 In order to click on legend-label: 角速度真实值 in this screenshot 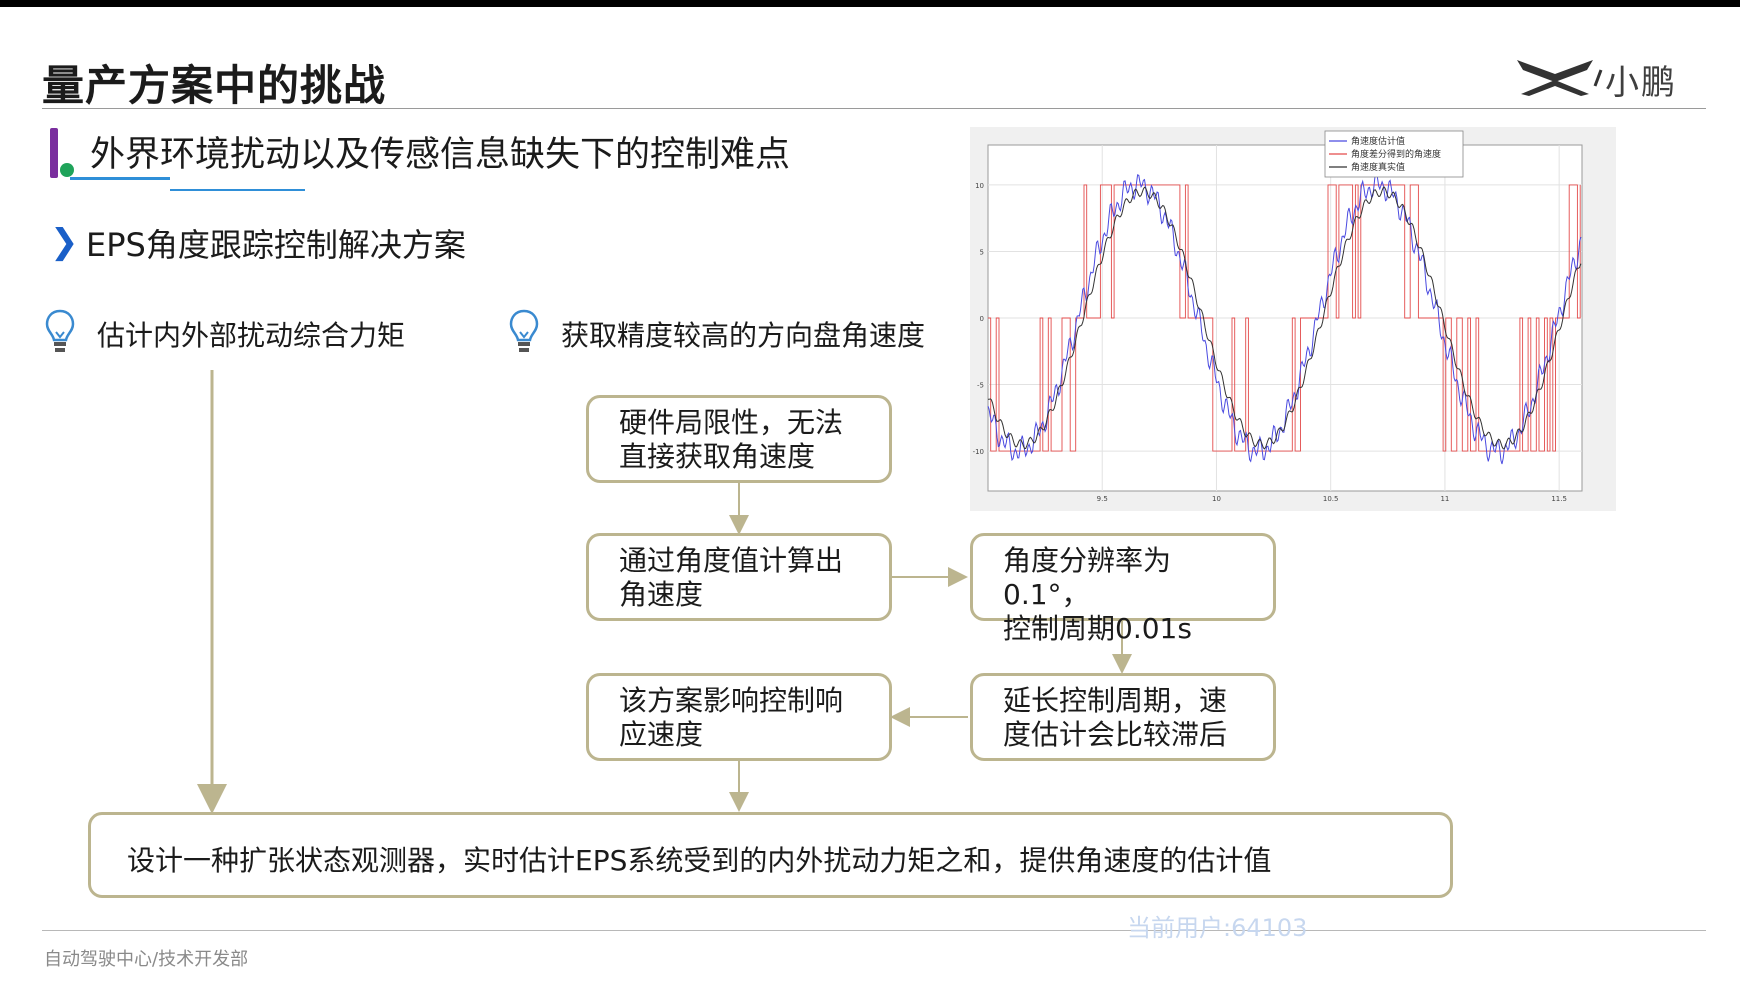, I will do `click(1378, 167)`.